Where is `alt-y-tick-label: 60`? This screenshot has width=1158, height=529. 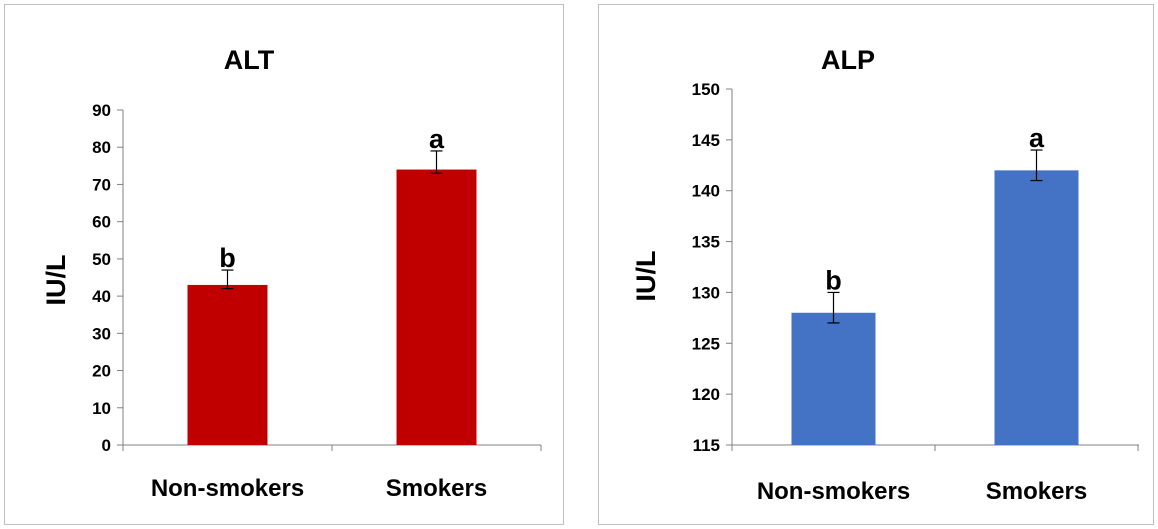
alt-y-tick-label: 60 is located at coordinates (101, 222).